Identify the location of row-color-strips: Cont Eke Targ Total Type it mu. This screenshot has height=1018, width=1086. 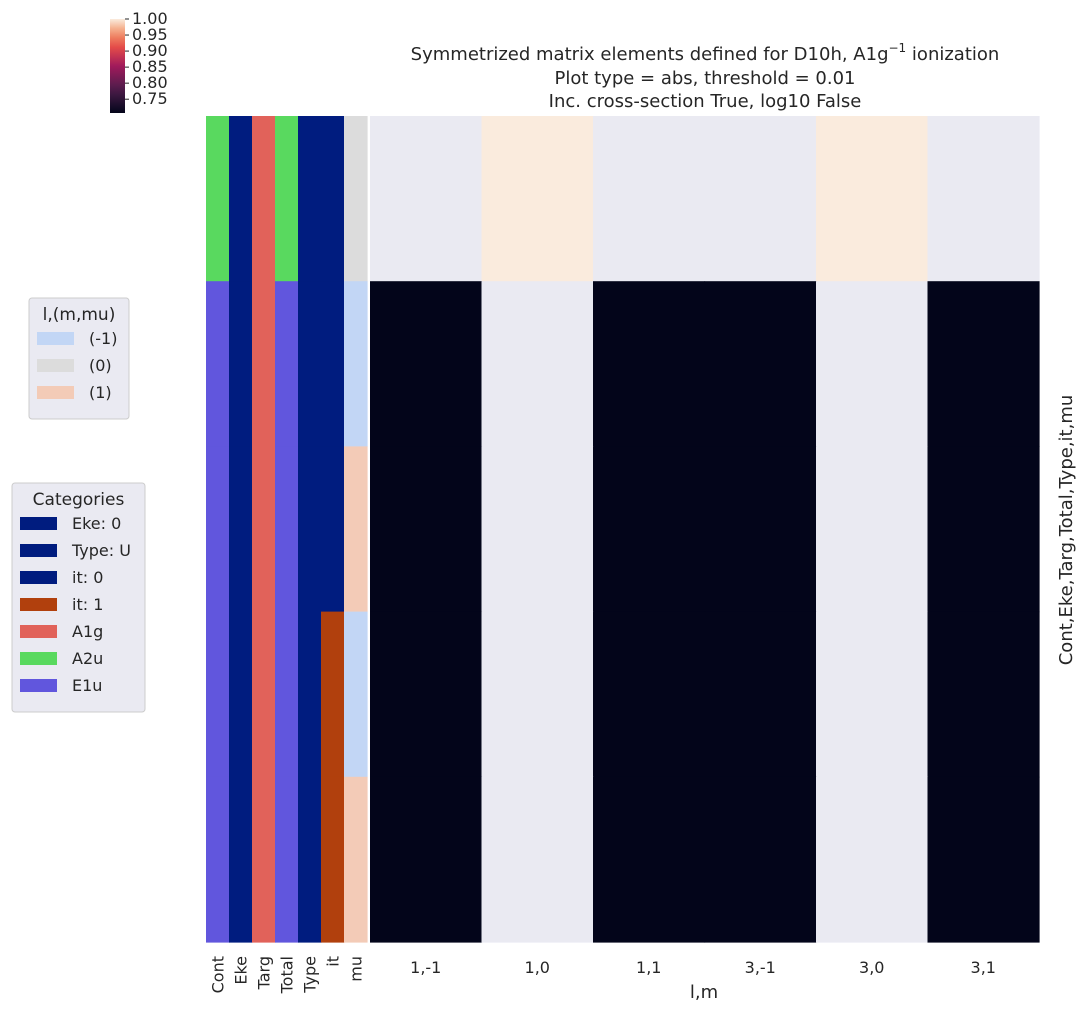
(287, 555).